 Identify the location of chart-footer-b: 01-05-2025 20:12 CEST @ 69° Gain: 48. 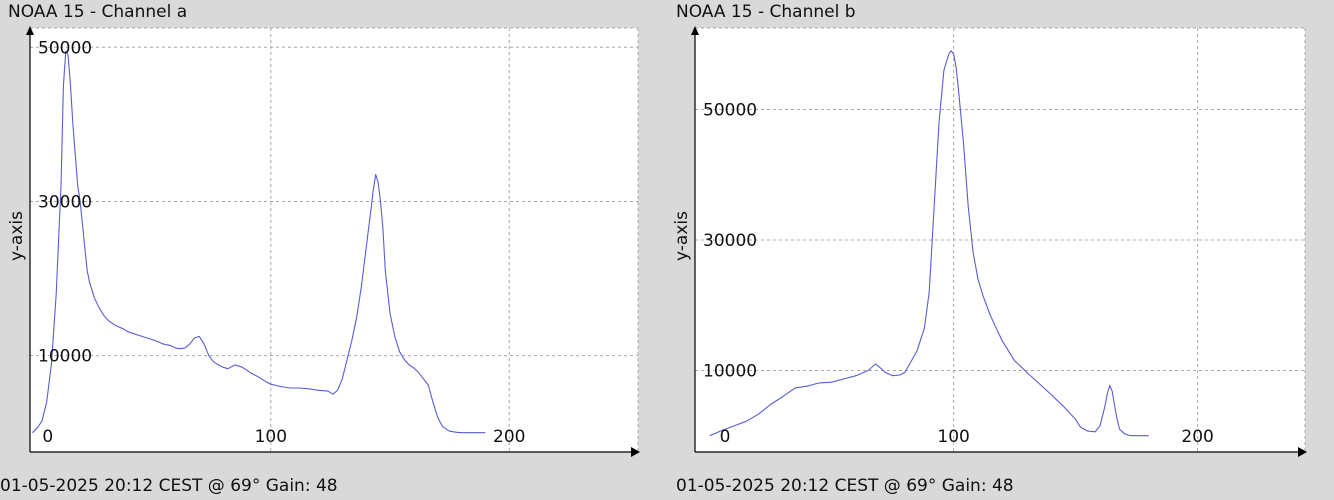
(845, 486).